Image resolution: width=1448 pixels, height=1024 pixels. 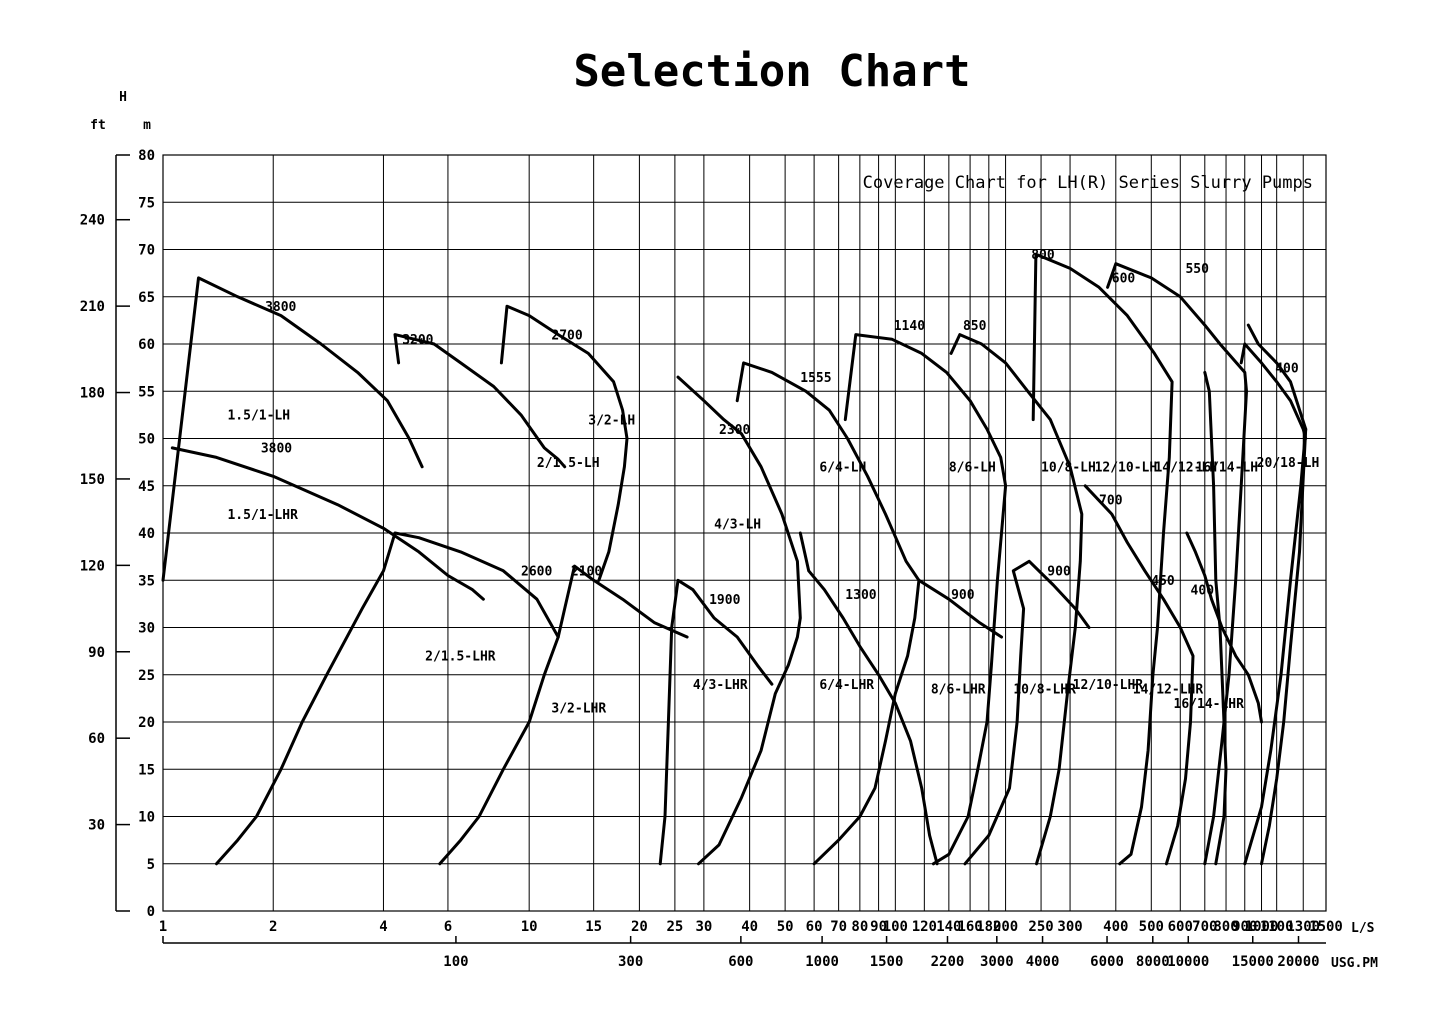 What do you see at coordinates (1043, 962) in the screenshot?
I see `x-tick-usgpm: 4000` at bounding box center [1043, 962].